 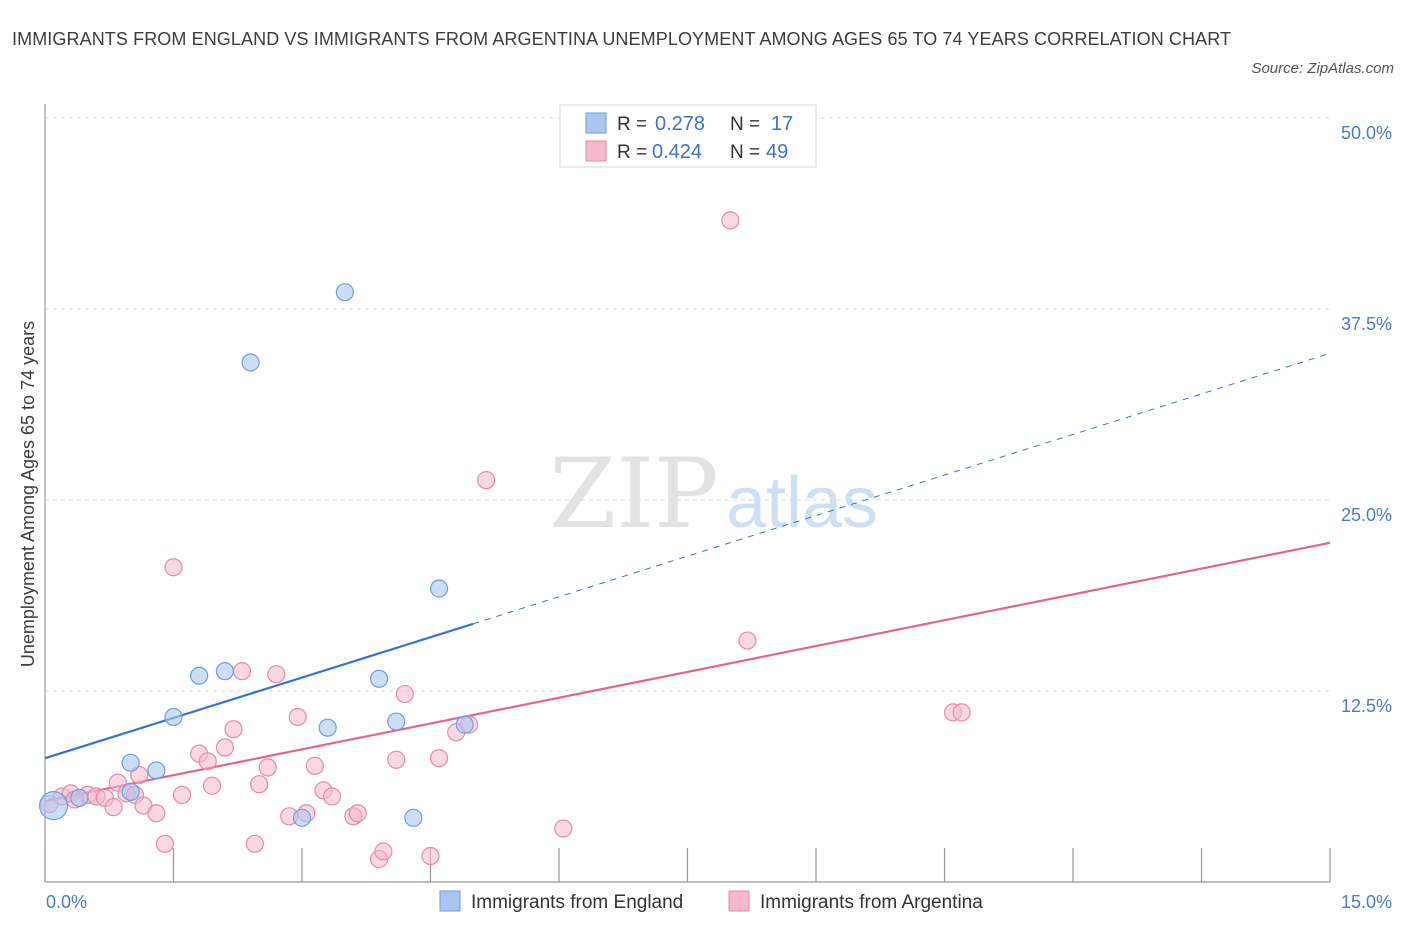 I want to click on x-tick-label-0: 0.0%, so click(x=66, y=902).